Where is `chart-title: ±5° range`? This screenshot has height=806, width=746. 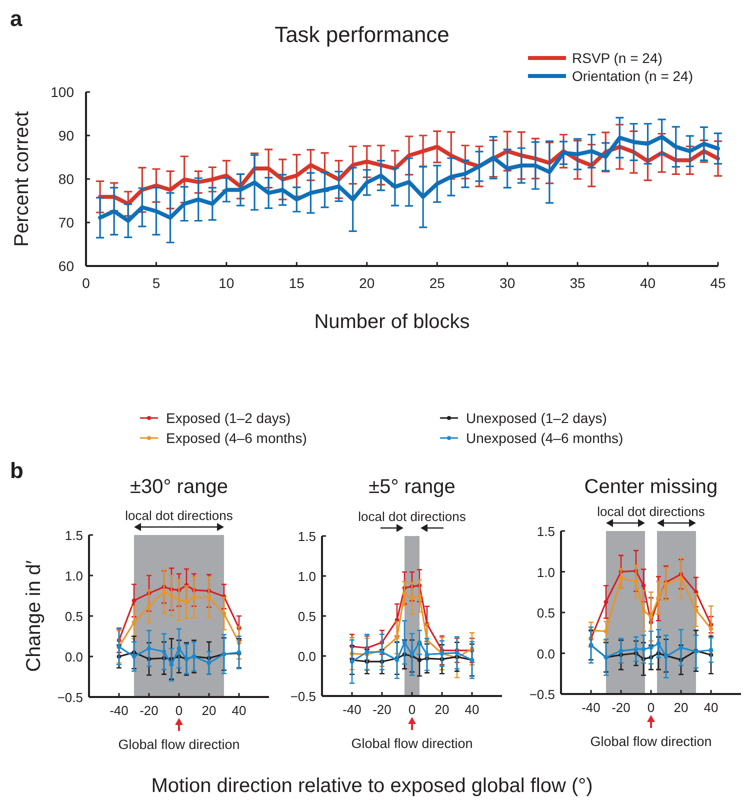 chart-title: ±5° range is located at coordinates (412, 487).